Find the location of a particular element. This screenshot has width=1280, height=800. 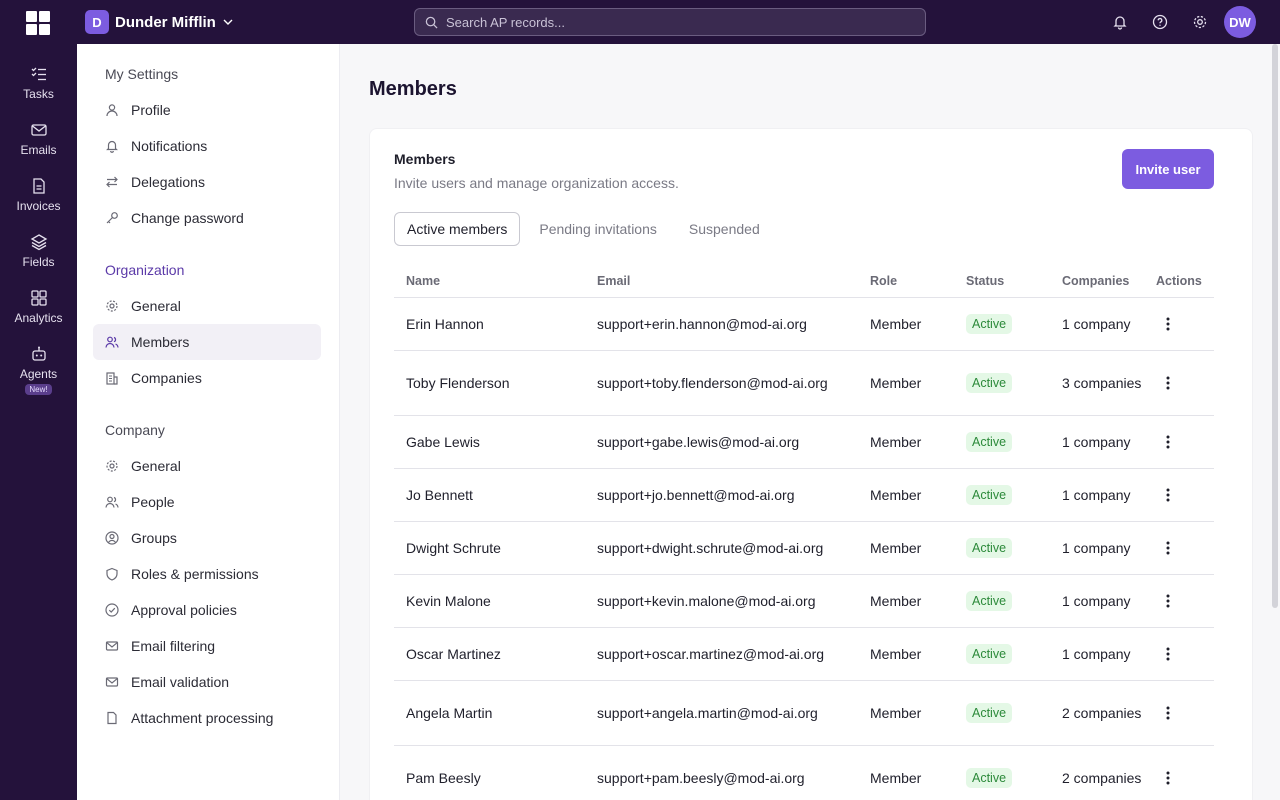

member-name: Toby Flenderson is located at coordinates (489, 383).